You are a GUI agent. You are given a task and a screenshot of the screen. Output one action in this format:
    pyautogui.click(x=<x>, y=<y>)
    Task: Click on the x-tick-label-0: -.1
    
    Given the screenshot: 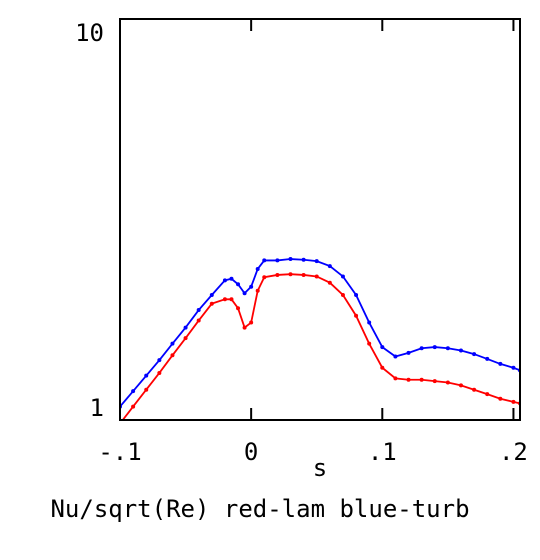 What is the action you would take?
    pyautogui.click(x=119, y=452)
    